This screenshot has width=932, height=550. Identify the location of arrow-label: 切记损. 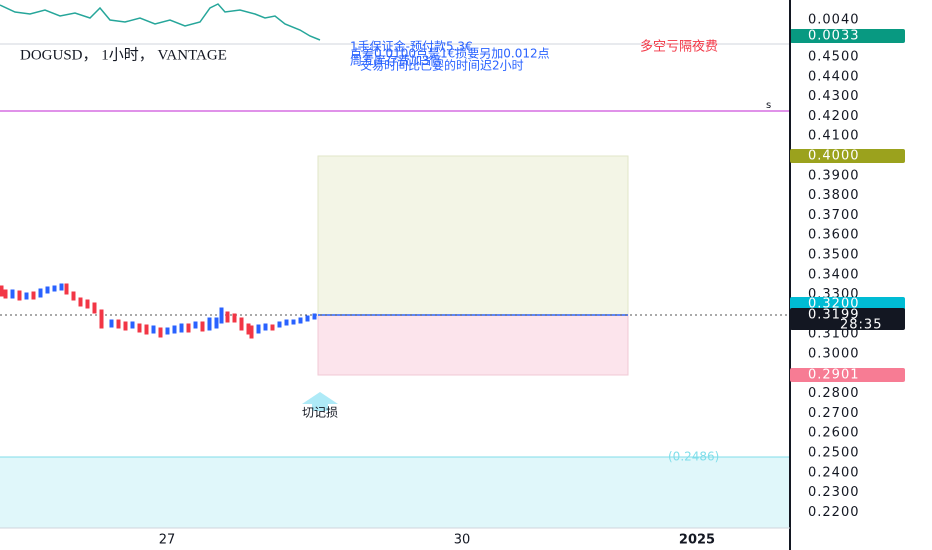
(320, 413).